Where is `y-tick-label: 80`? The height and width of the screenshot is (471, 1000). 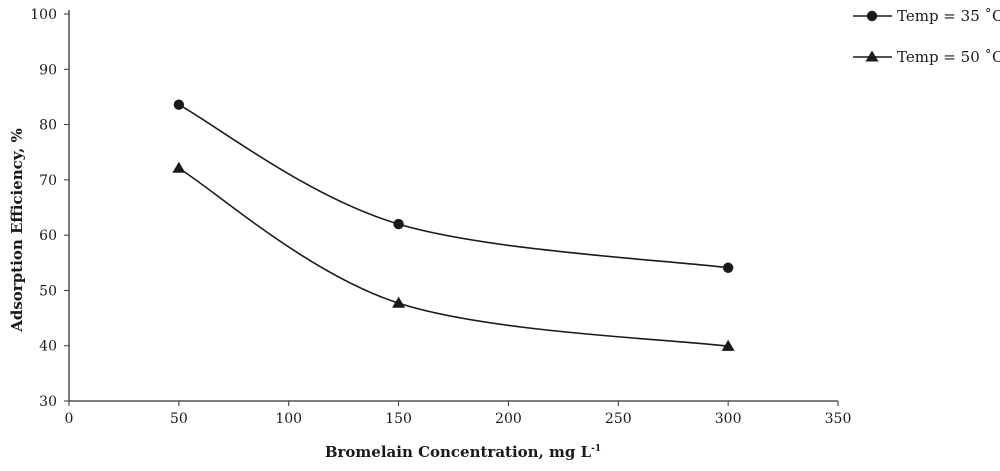 y-tick-label: 80 is located at coordinates (48, 126).